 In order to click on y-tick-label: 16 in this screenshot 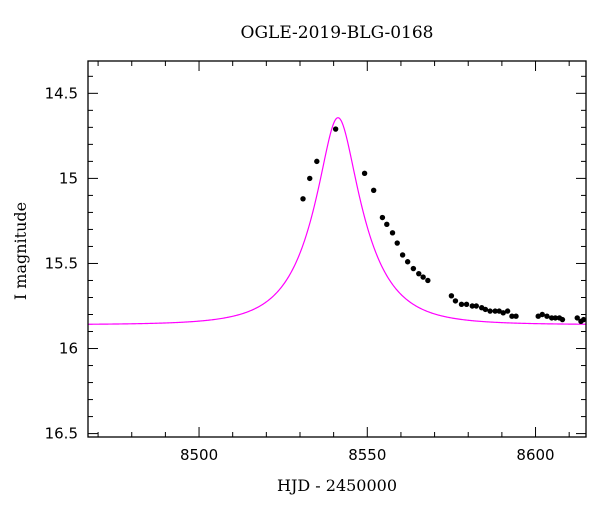, I will do `click(68, 349)`.